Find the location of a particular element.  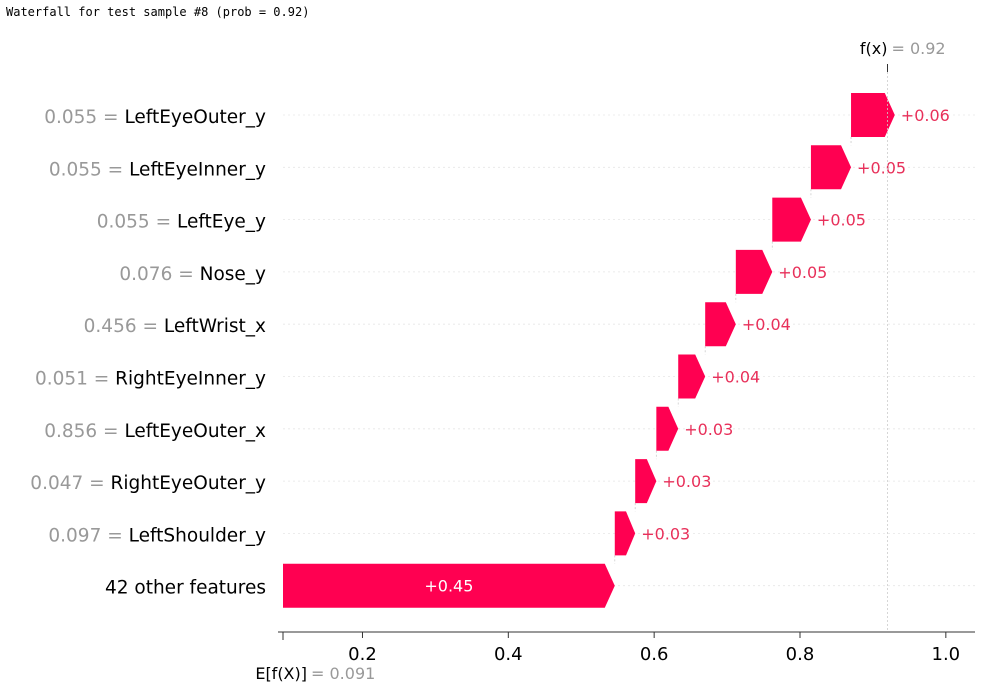

shap-value-label: +0.06 is located at coordinates (925, 115).